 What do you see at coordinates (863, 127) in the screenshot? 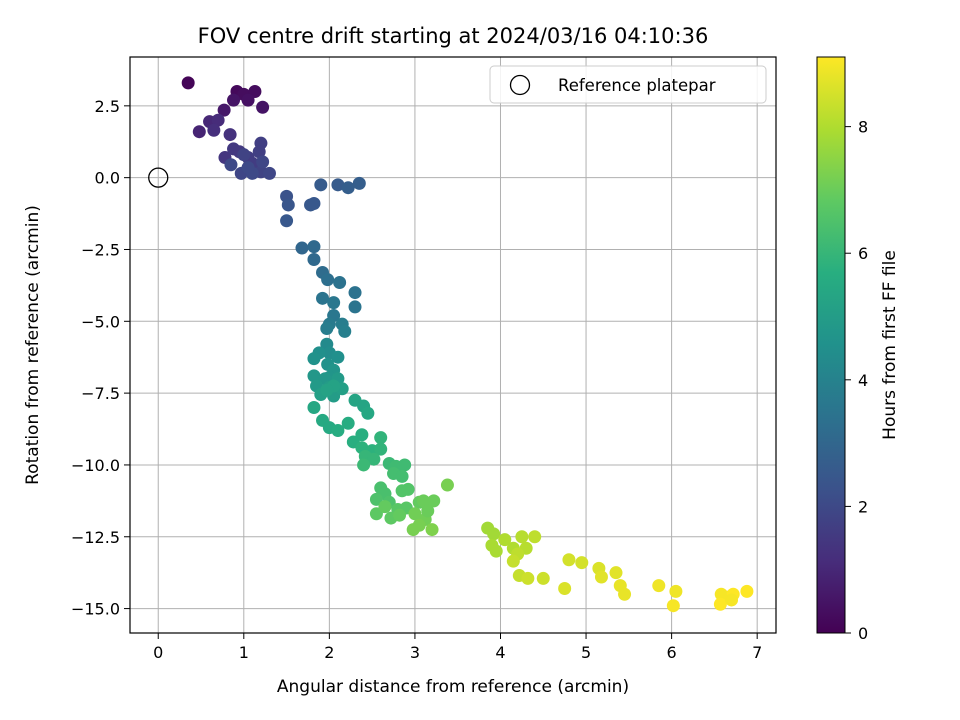
I see `colorbar-tick-label: 8` at bounding box center [863, 127].